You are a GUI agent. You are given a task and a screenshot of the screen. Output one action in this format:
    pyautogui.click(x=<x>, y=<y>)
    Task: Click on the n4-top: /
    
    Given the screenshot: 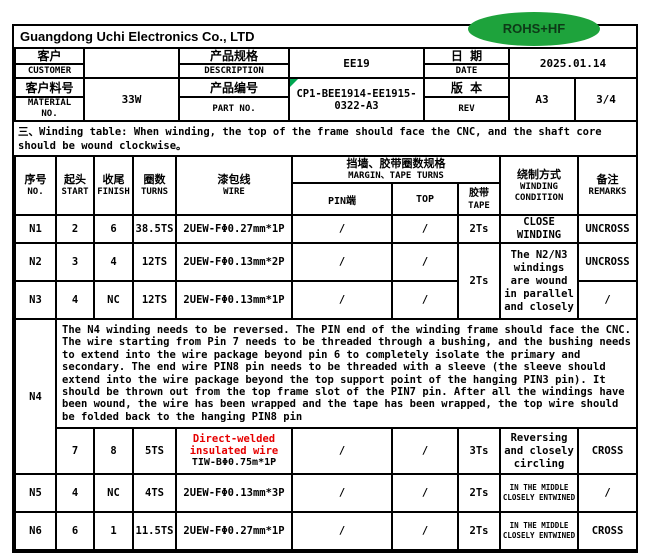 What is the action you would take?
    pyautogui.click(x=425, y=451)
    